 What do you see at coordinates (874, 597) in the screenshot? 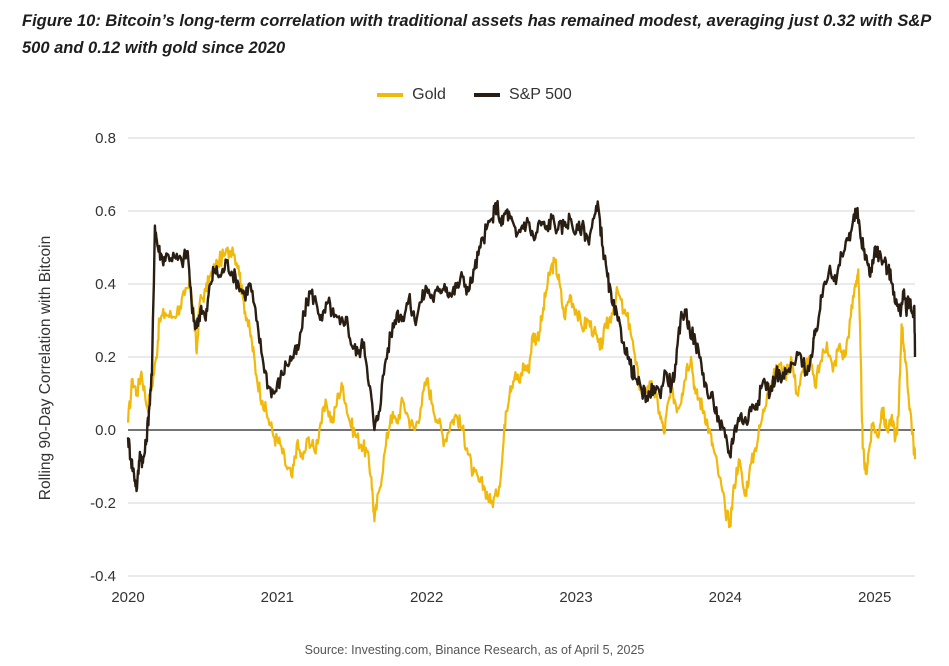
I see `x-tick-label: 2025` at bounding box center [874, 597].